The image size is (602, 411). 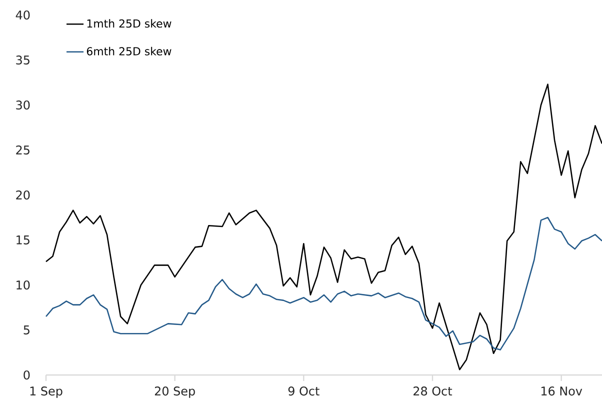 What do you see at coordinates (46, 392) in the screenshot?
I see `x-tick-label: 1 Sep` at bounding box center [46, 392].